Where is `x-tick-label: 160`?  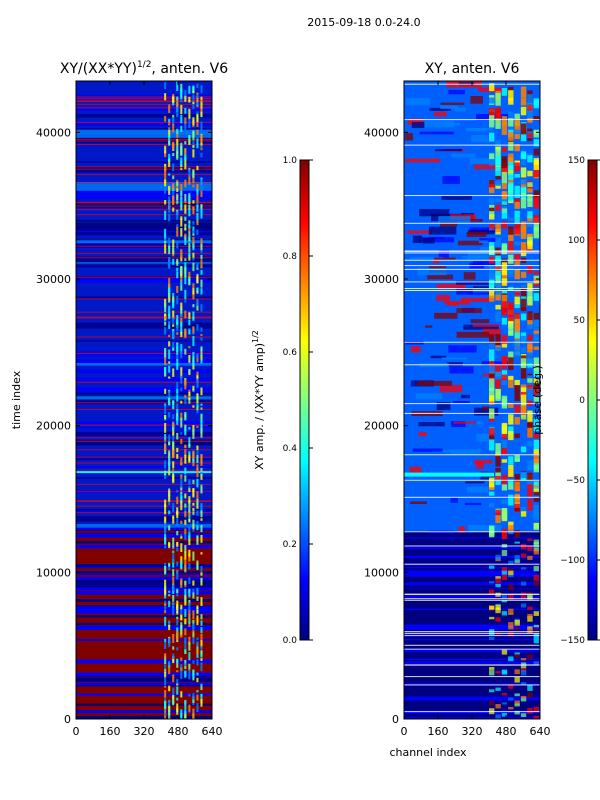 x-tick-label: 160 is located at coordinates (438, 731).